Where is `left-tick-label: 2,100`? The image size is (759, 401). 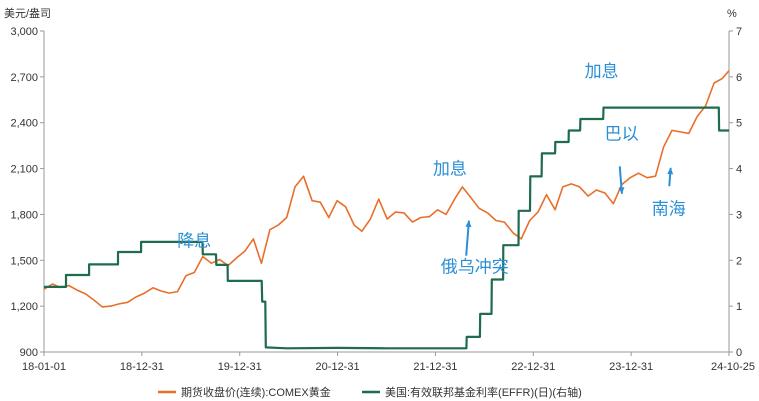
left-tick-label: 2,100 is located at coordinates (24, 170).